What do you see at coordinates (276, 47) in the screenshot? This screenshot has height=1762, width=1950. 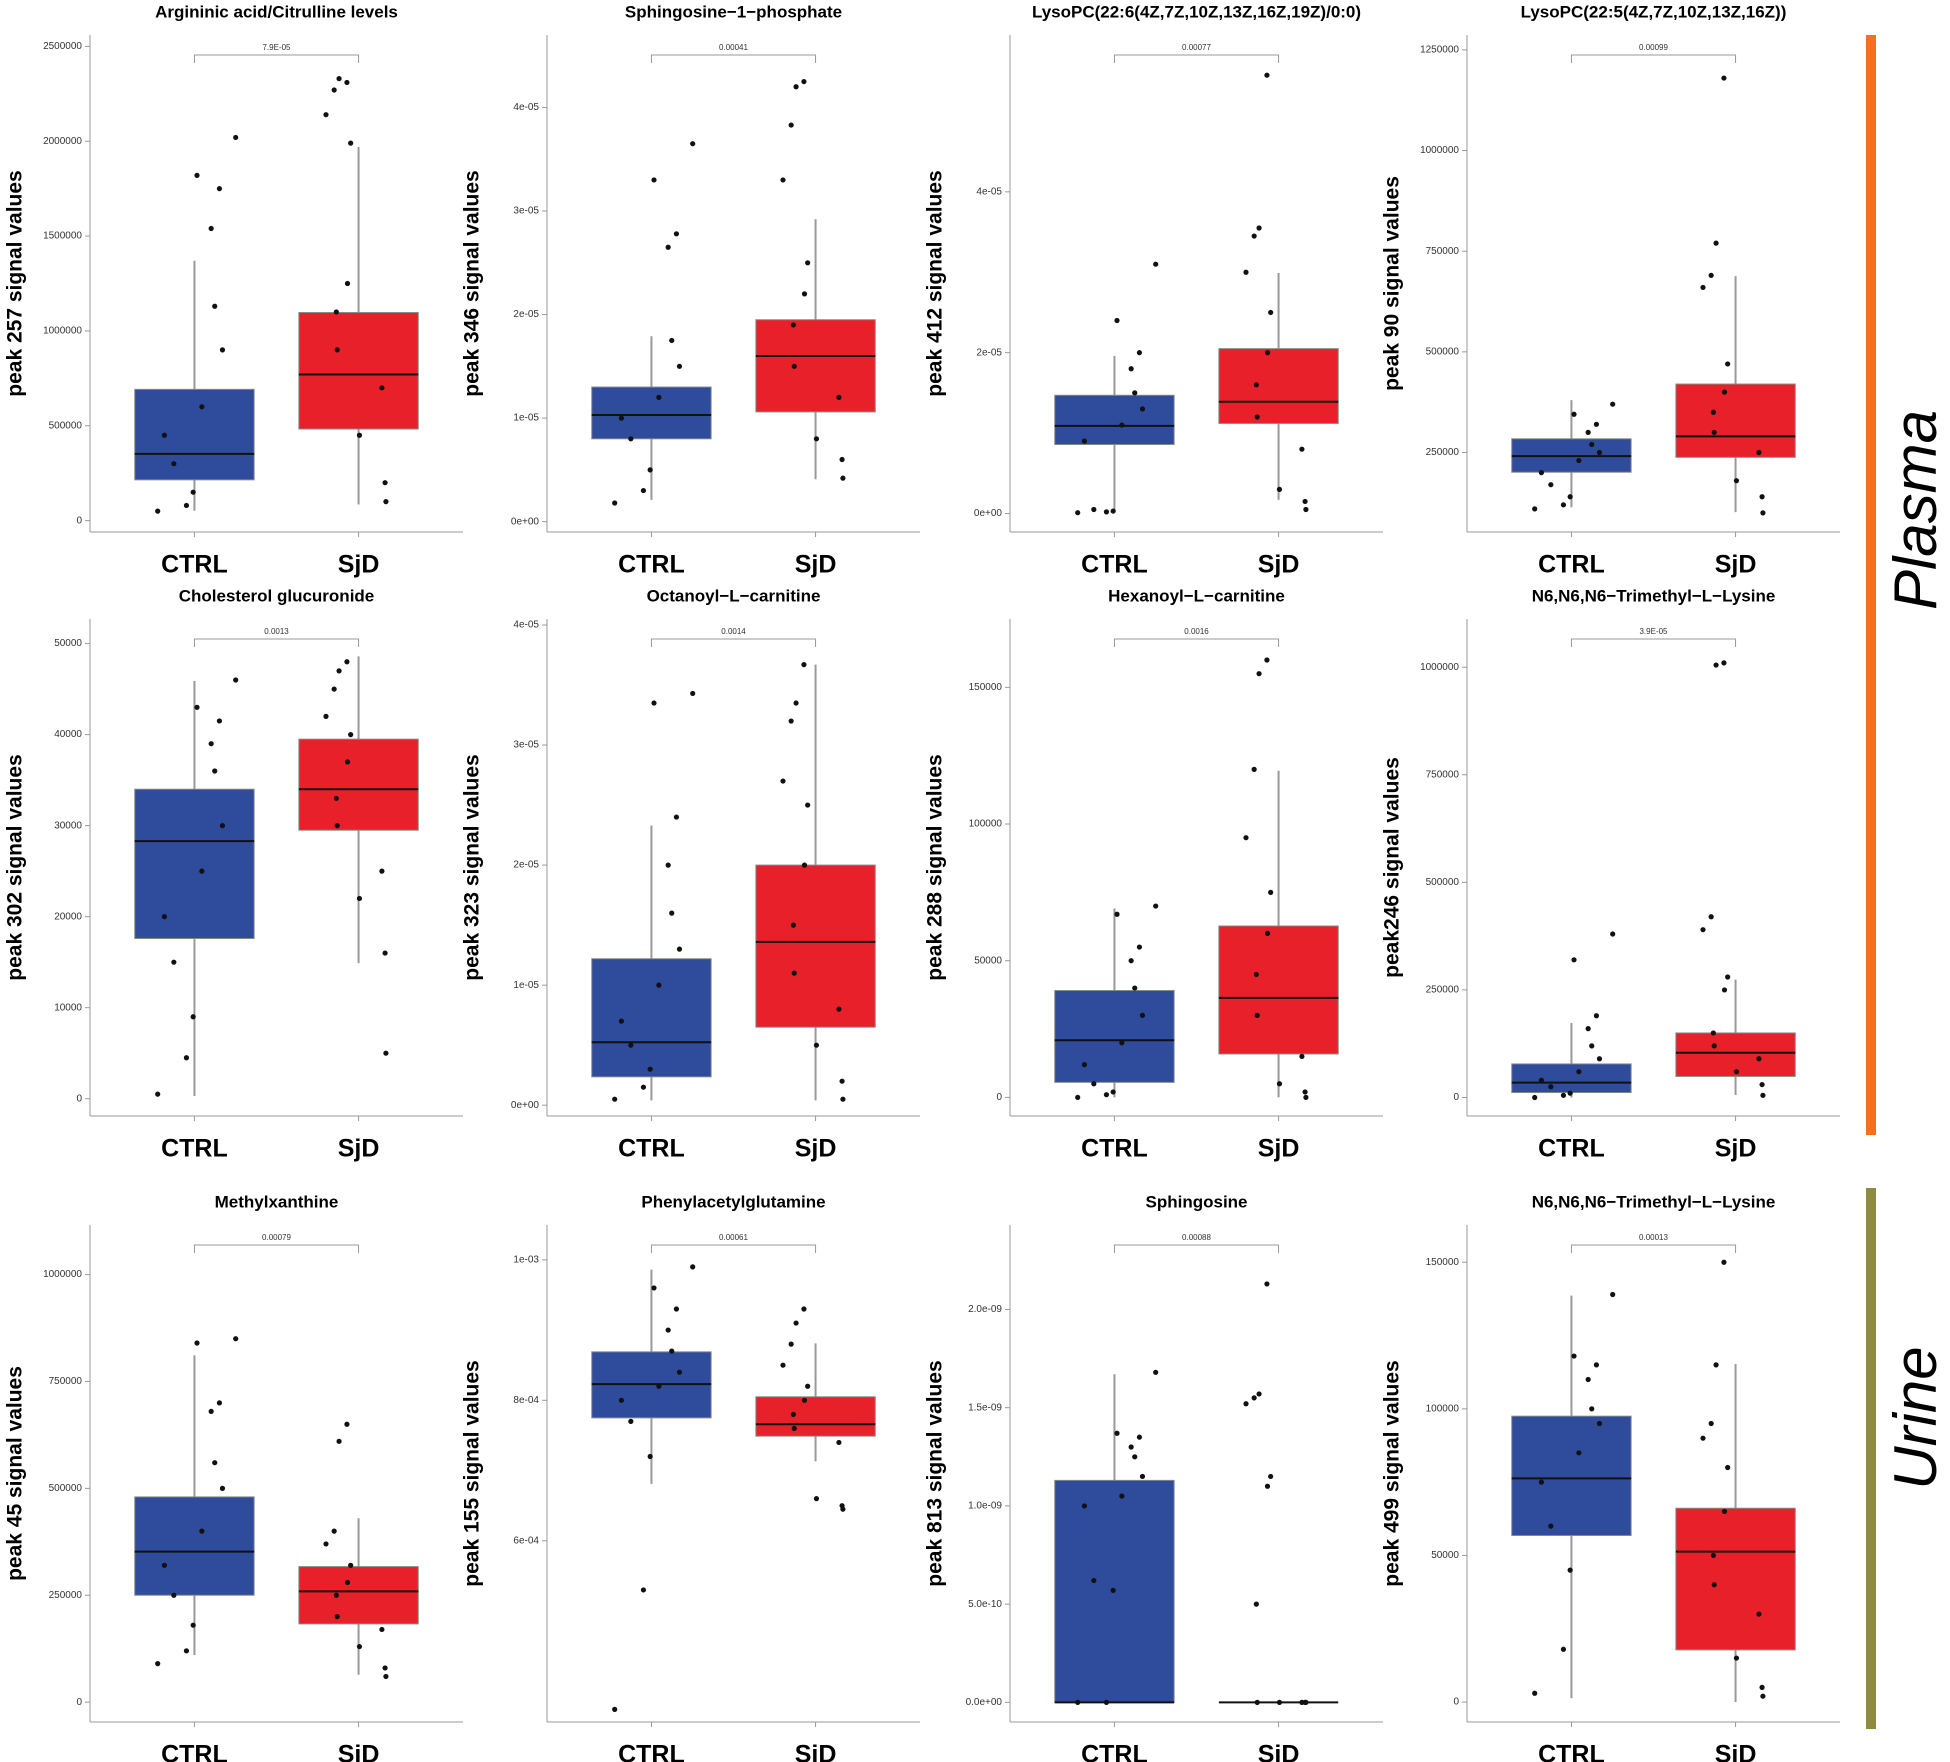 I see `p-value: 7.9E-05` at bounding box center [276, 47].